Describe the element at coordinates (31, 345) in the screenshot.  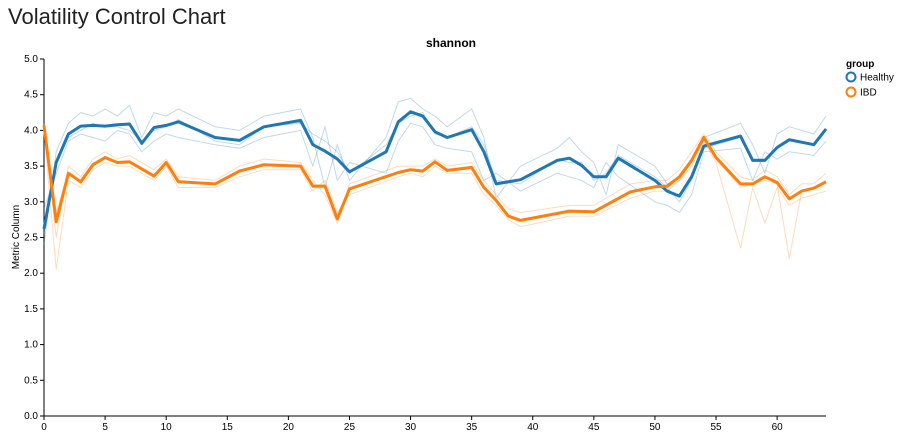
I see `y-tick-label: 1.0` at that location.